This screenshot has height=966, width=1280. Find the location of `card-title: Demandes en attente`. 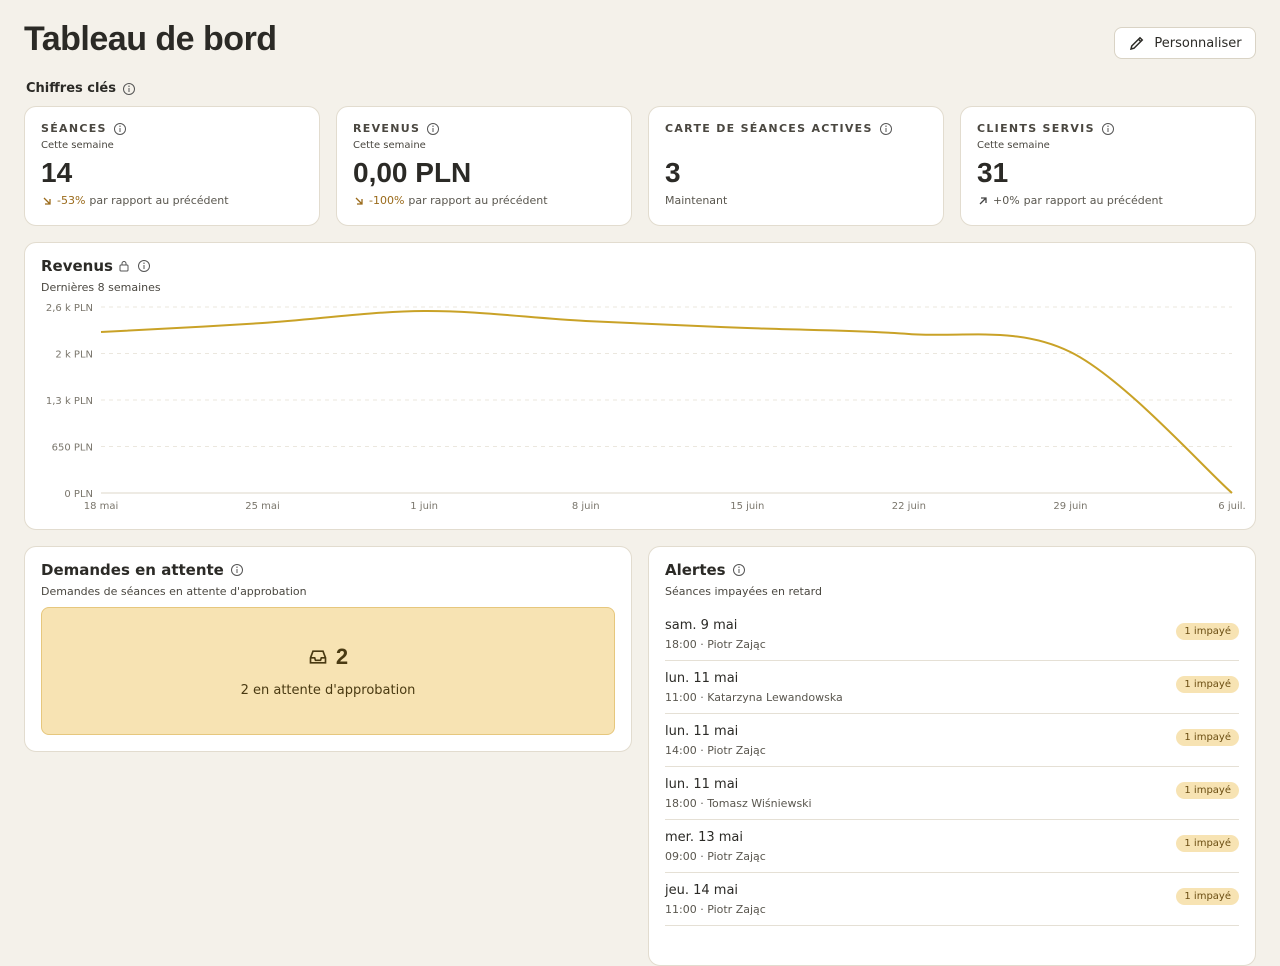

card-title: Demandes en attente is located at coordinates (142, 570).